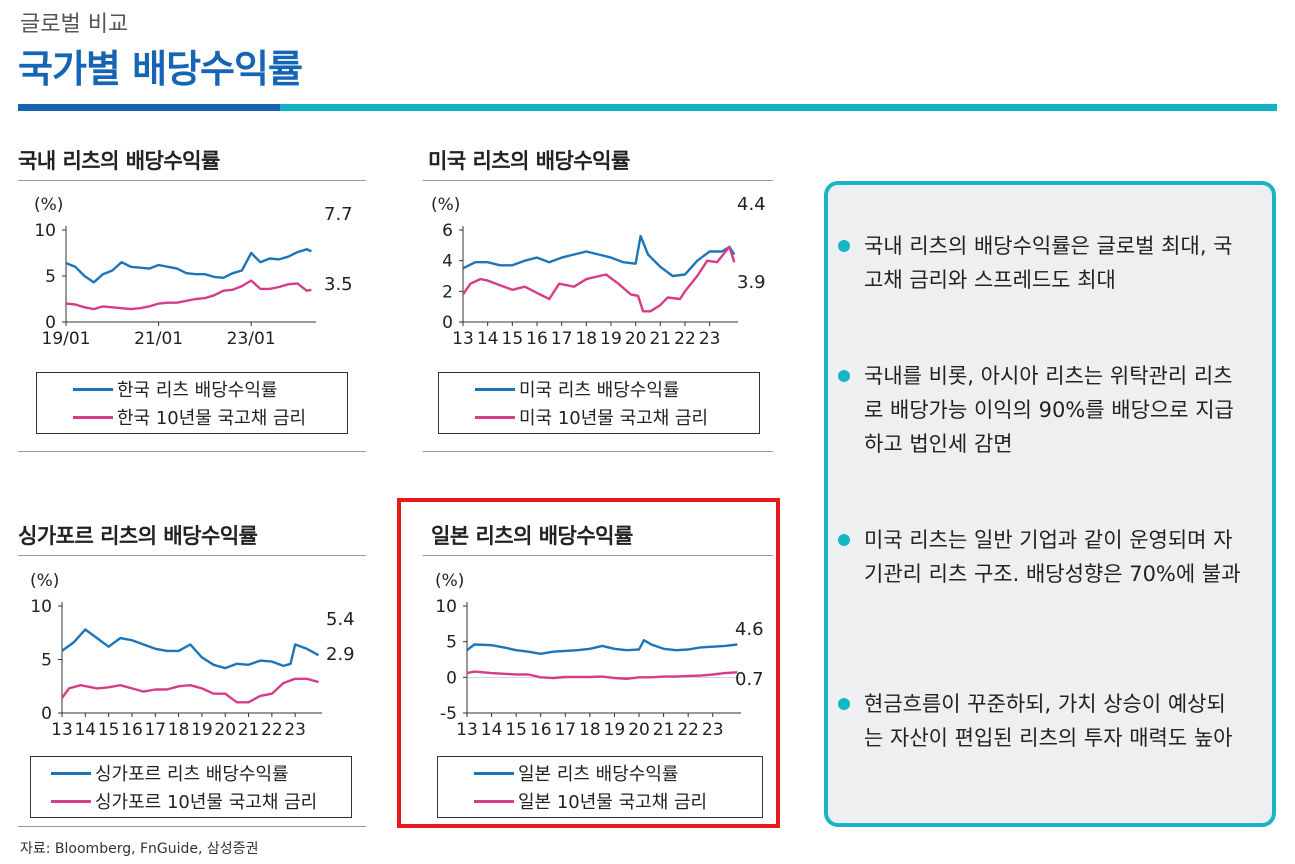  I want to click on legend-item: 한국 리츠 배당수익률, so click(157, 389).